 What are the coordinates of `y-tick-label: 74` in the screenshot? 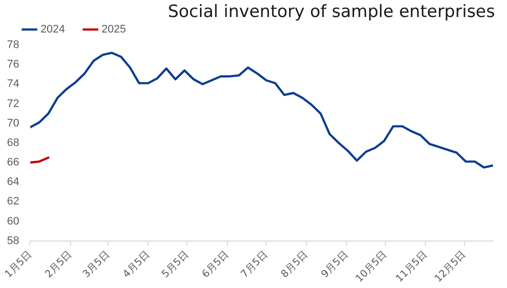 It's located at (13, 84).